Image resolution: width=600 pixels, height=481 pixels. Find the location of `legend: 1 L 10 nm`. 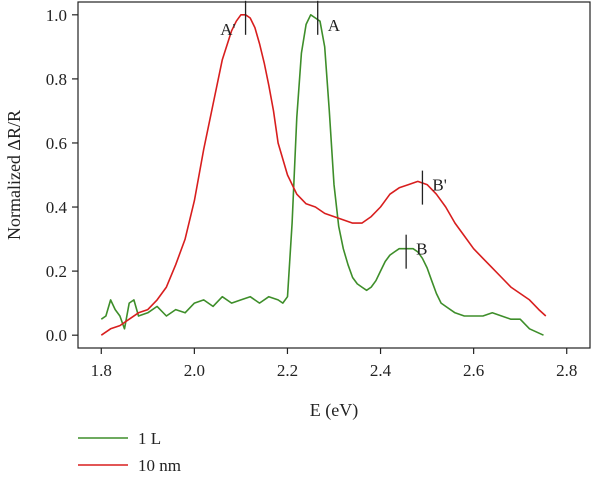

legend: 1 L 10 nm is located at coordinates (129, 452).